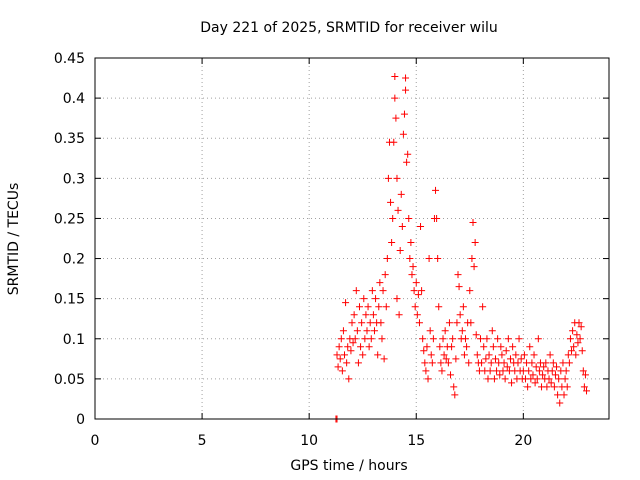 Image resolution: width=640 pixels, height=480 pixels. I want to click on y-tick-label: 0.2, so click(74, 260).